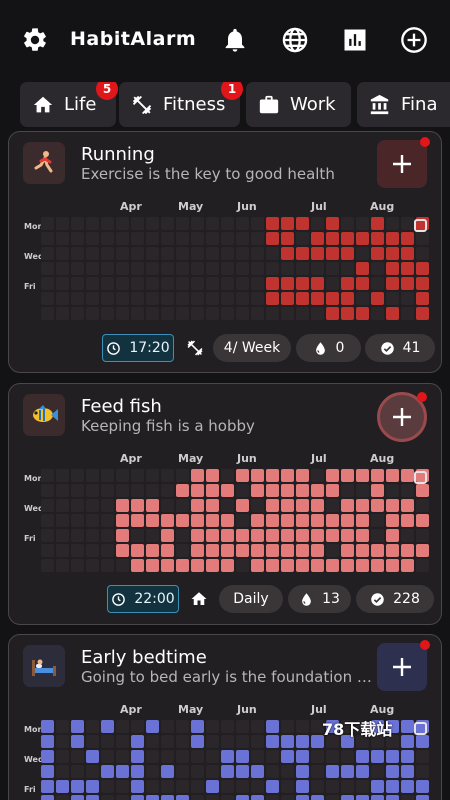  I want to click on reminder-time: 17:20, so click(138, 348).